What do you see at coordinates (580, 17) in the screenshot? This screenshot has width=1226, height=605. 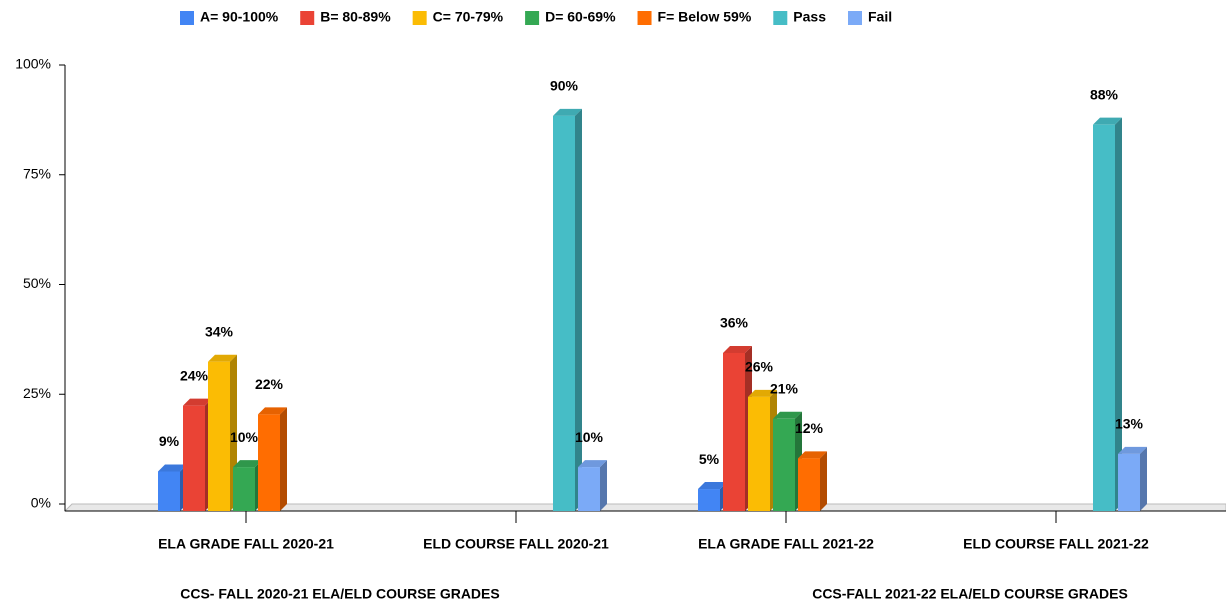 I see `legend-label: D= 60-69%` at bounding box center [580, 17].